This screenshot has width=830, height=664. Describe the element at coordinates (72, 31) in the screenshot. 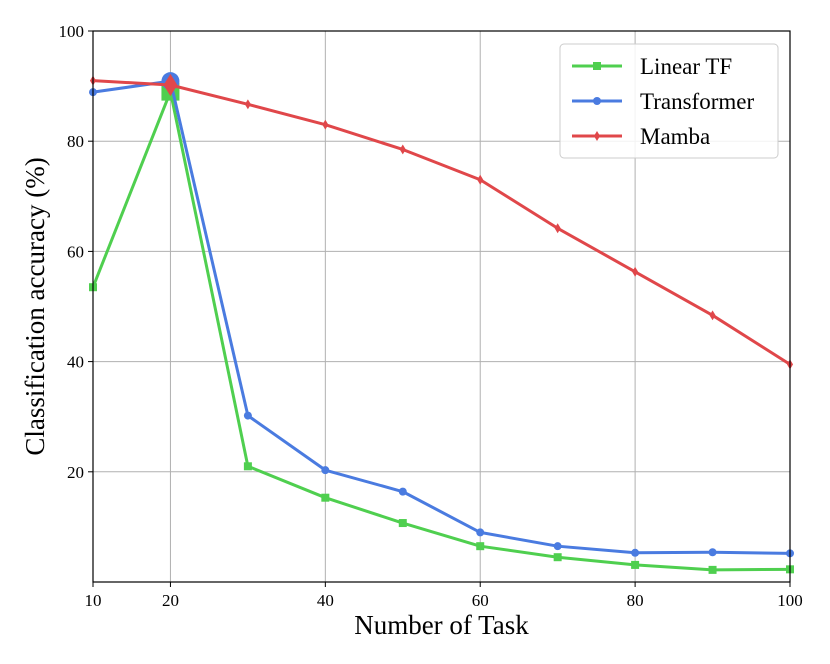

I see `y-tick-label: 100` at that location.